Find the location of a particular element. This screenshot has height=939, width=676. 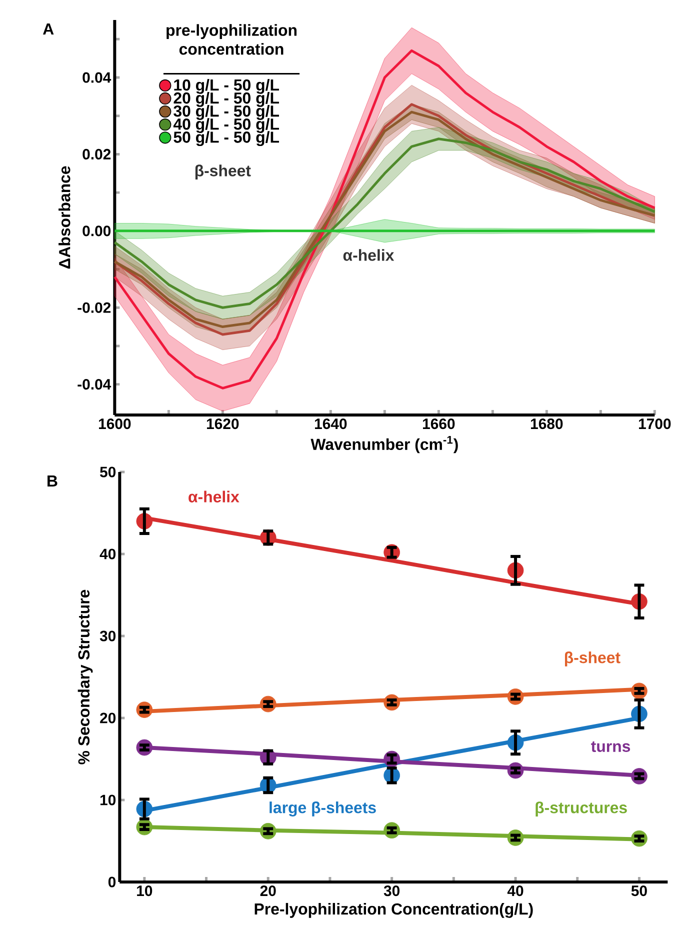

y-axis-title: ΔAbsorbance is located at coordinates (64, 217).